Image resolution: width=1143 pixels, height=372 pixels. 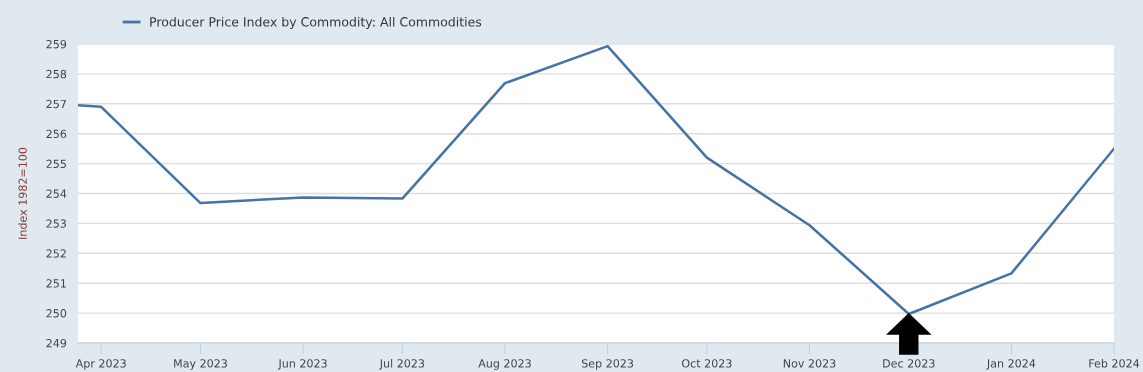 What do you see at coordinates (56, 134) in the screenshot?
I see `y-tick-label: 256` at bounding box center [56, 134].